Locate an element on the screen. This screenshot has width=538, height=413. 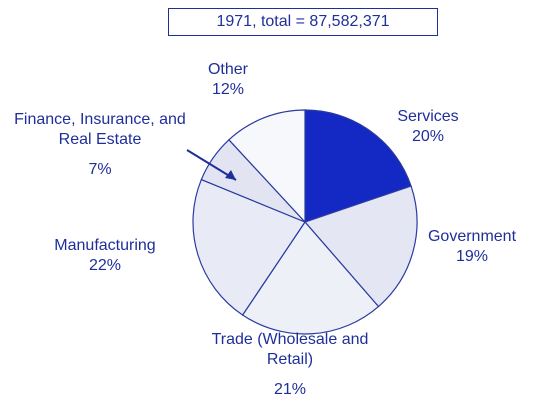
chart-title: 1971, total = 87,582,371 is located at coordinates (303, 22).